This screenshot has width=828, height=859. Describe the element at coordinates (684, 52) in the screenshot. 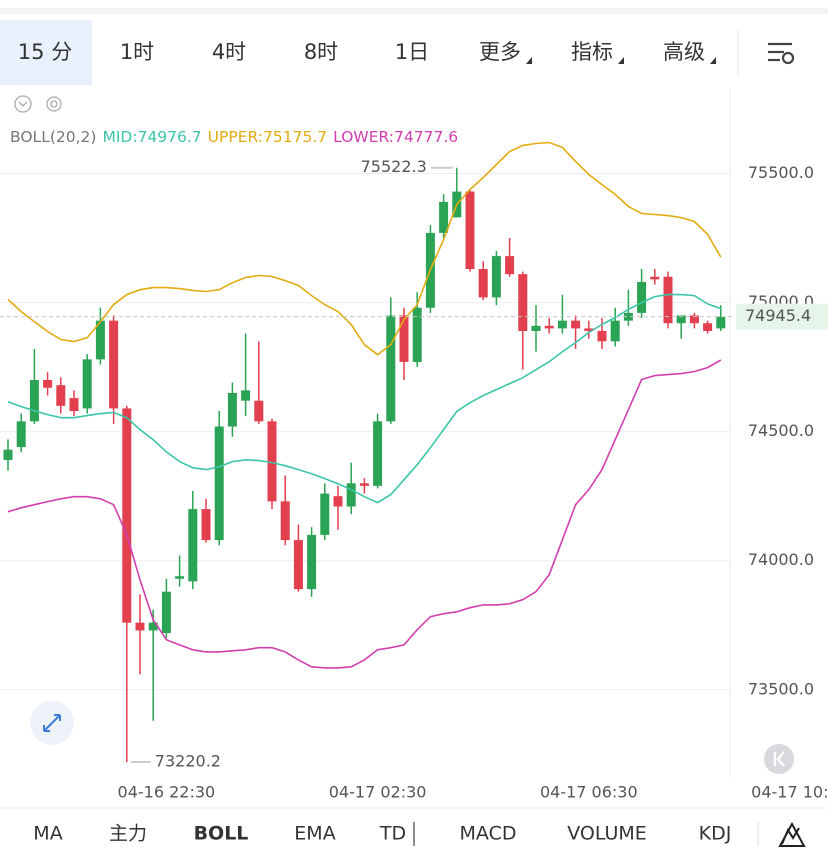

I see `timeframe-tab: 高级` at that location.